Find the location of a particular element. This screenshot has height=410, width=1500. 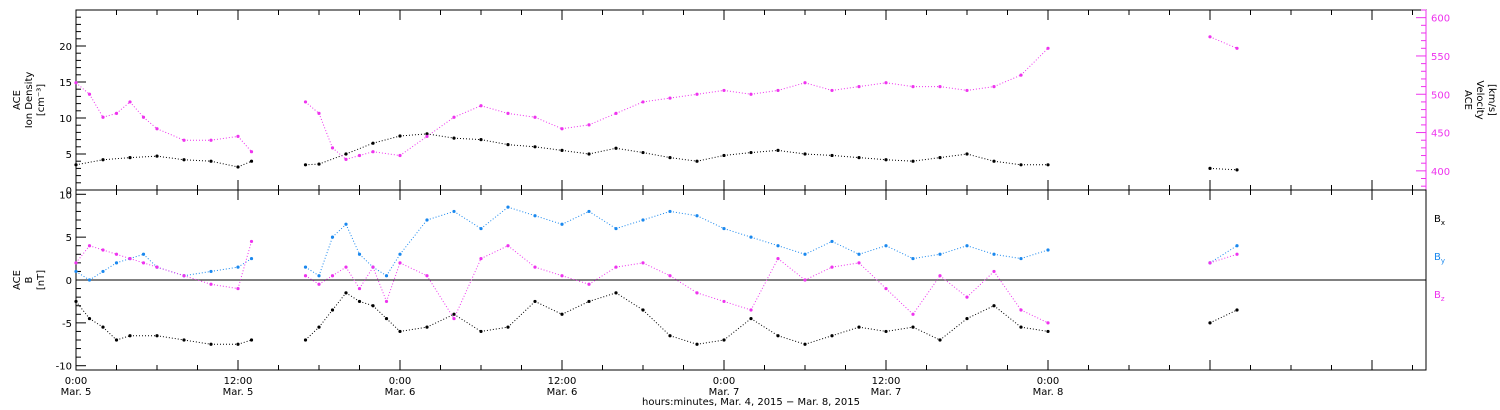

field-tick-label: -10 is located at coordinates (64, 367).